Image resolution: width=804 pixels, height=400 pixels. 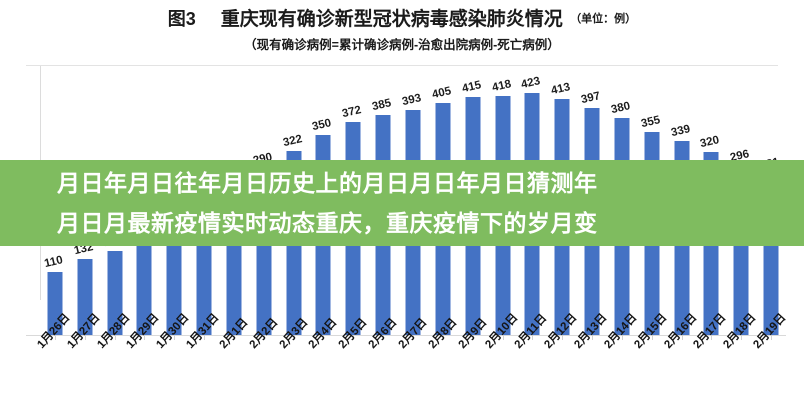 I want to click on unit-label: （单位：例）, so click(x=603, y=19).